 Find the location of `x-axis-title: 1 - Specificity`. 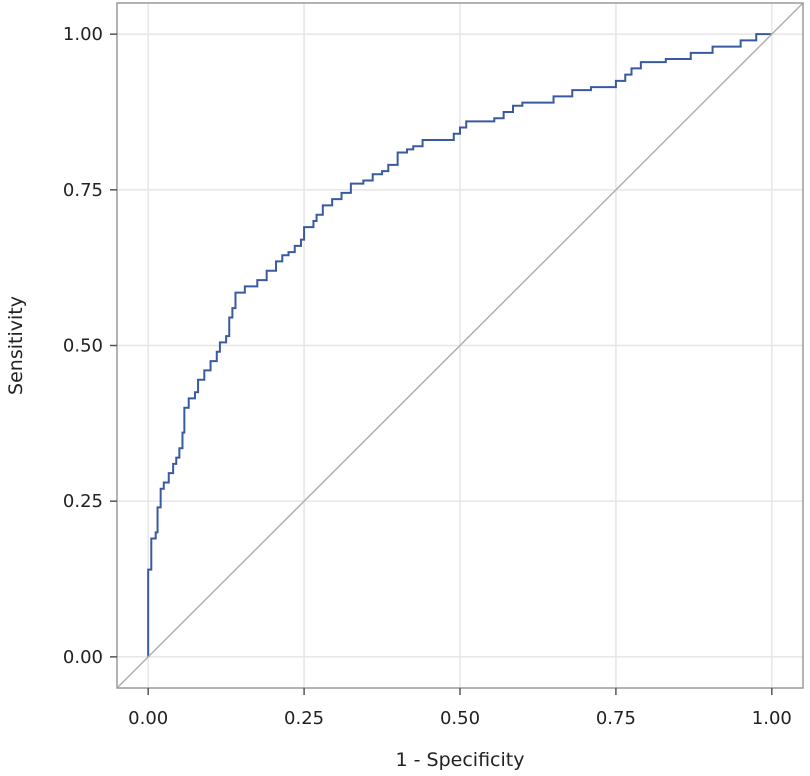

x-axis-title: 1 - Specificity is located at coordinates (460, 760).